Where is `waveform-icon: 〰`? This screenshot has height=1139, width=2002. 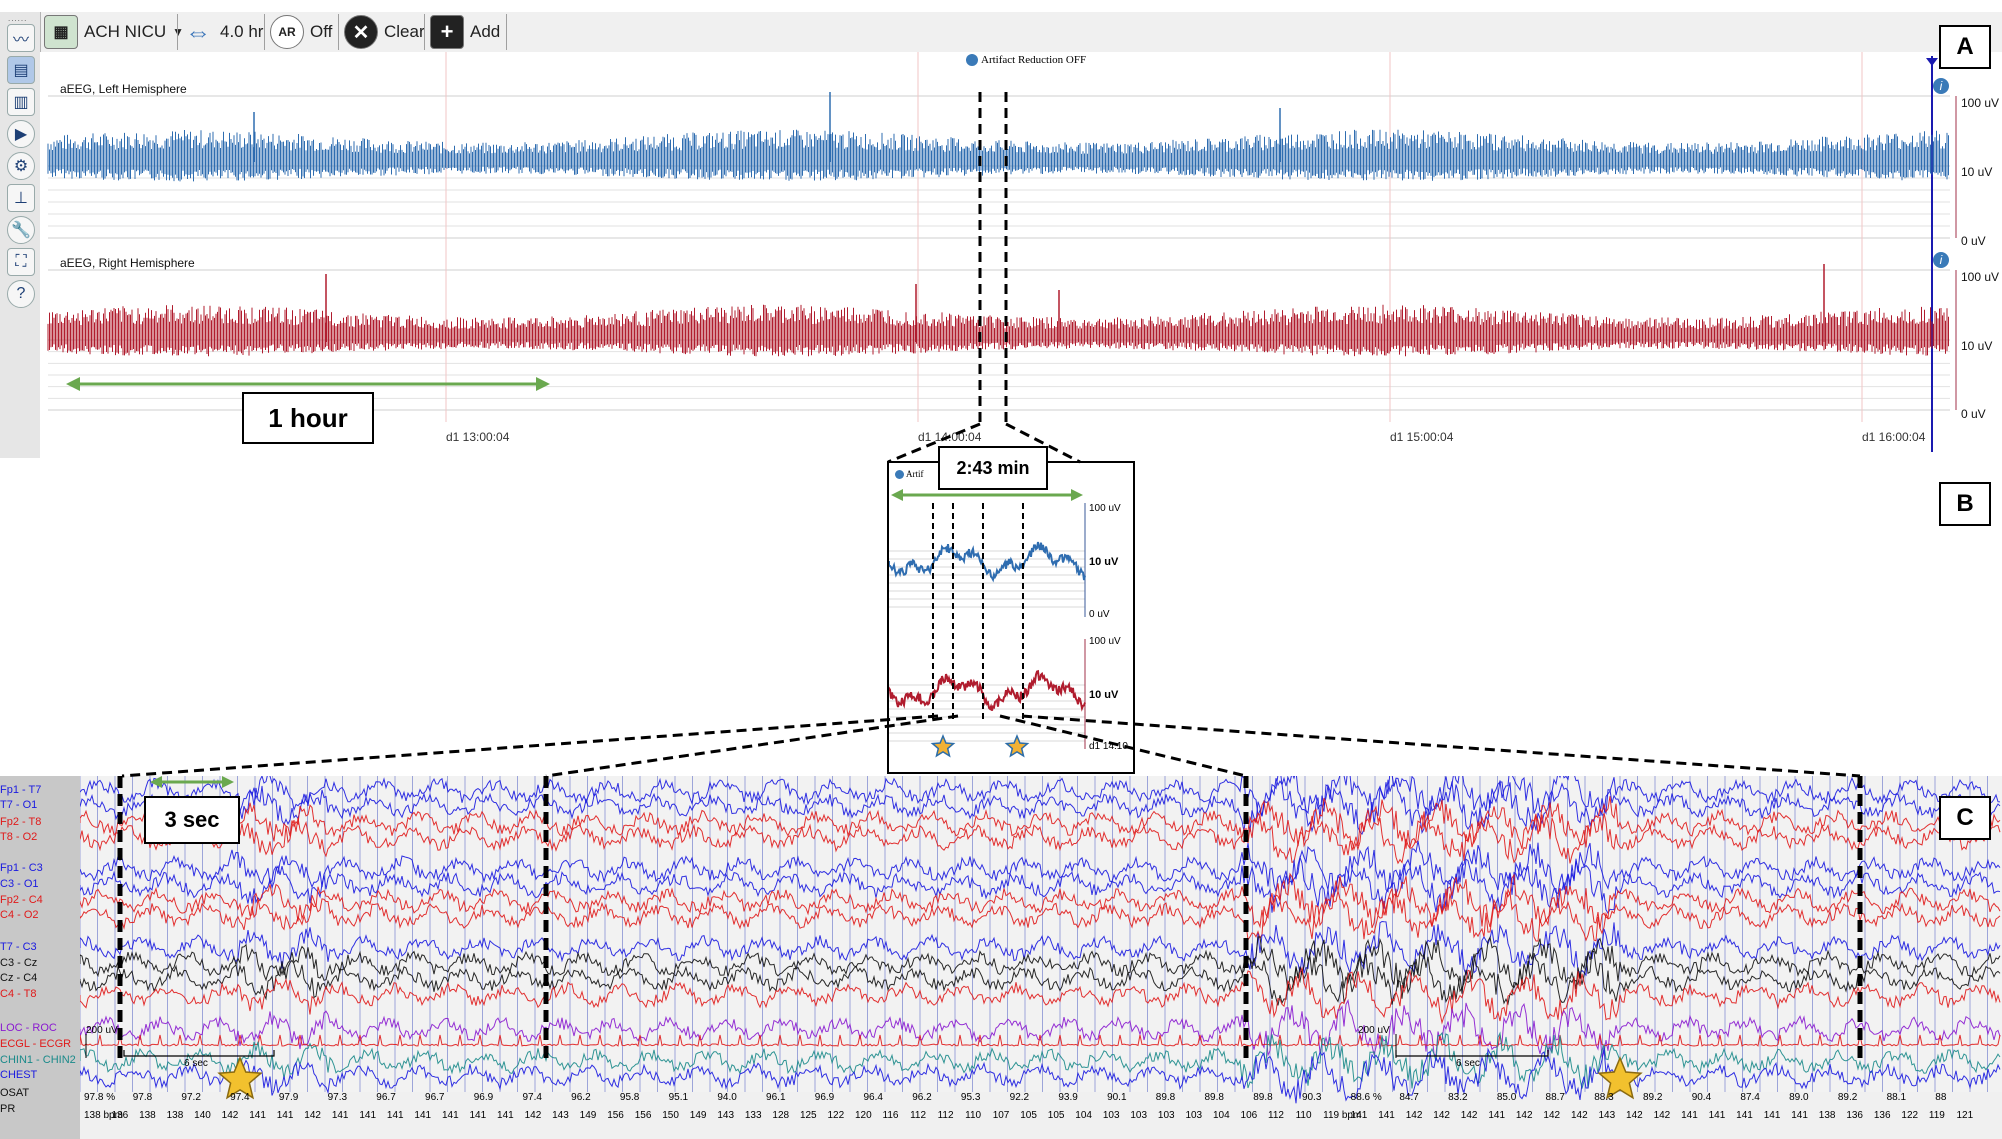 waveform-icon: 〰 is located at coordinates (21, 38).